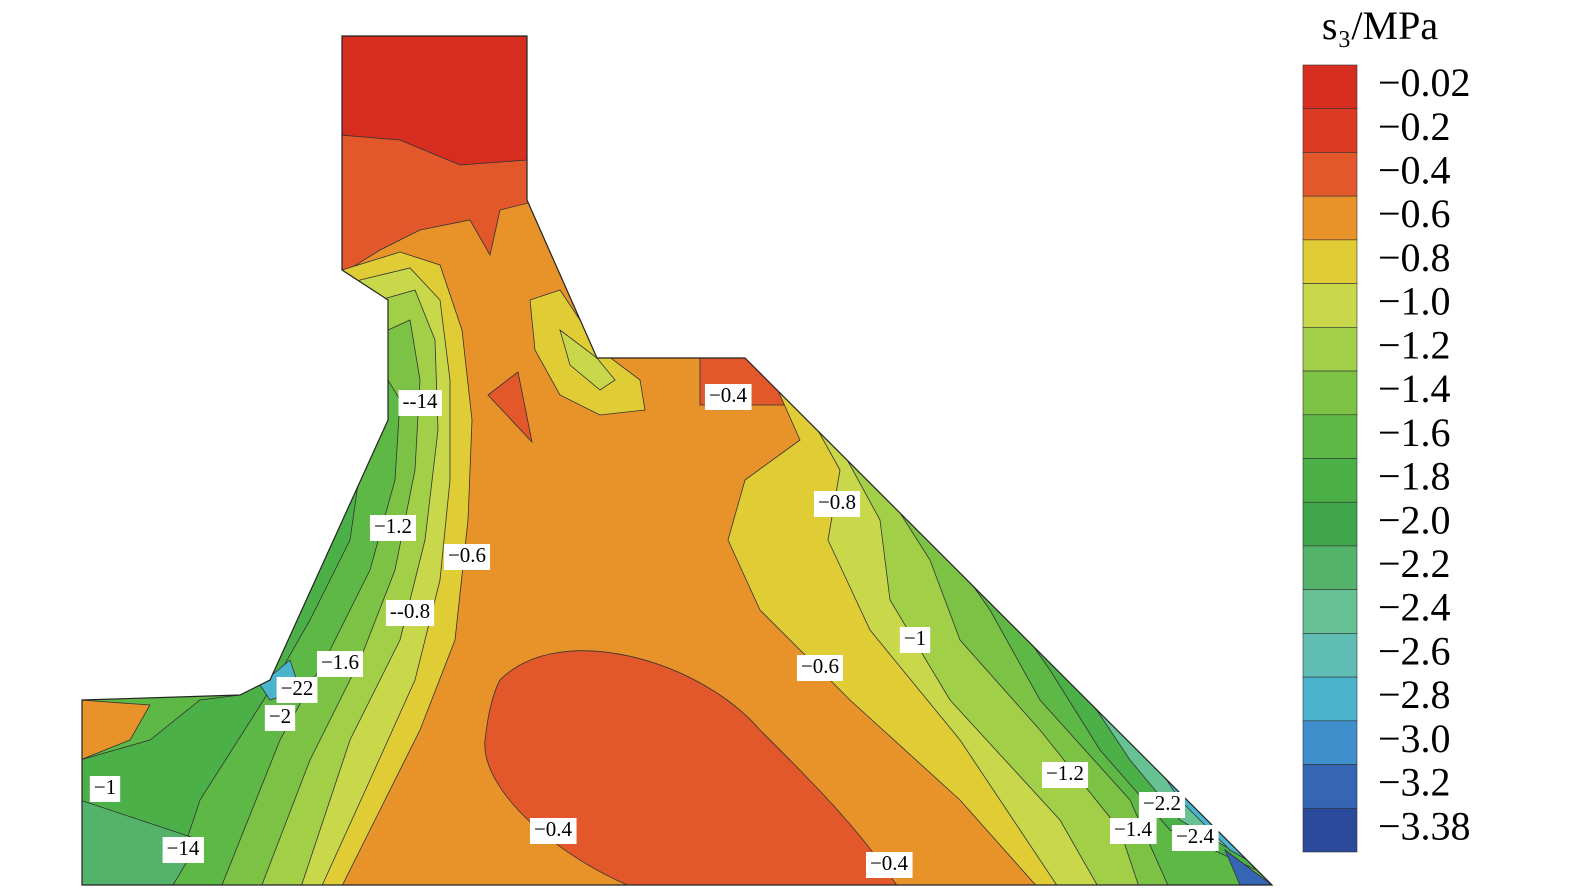  Describe the element at coordinates (1414, 213) in the screenshot. I see `colorbar-label: −0.6` at that location.